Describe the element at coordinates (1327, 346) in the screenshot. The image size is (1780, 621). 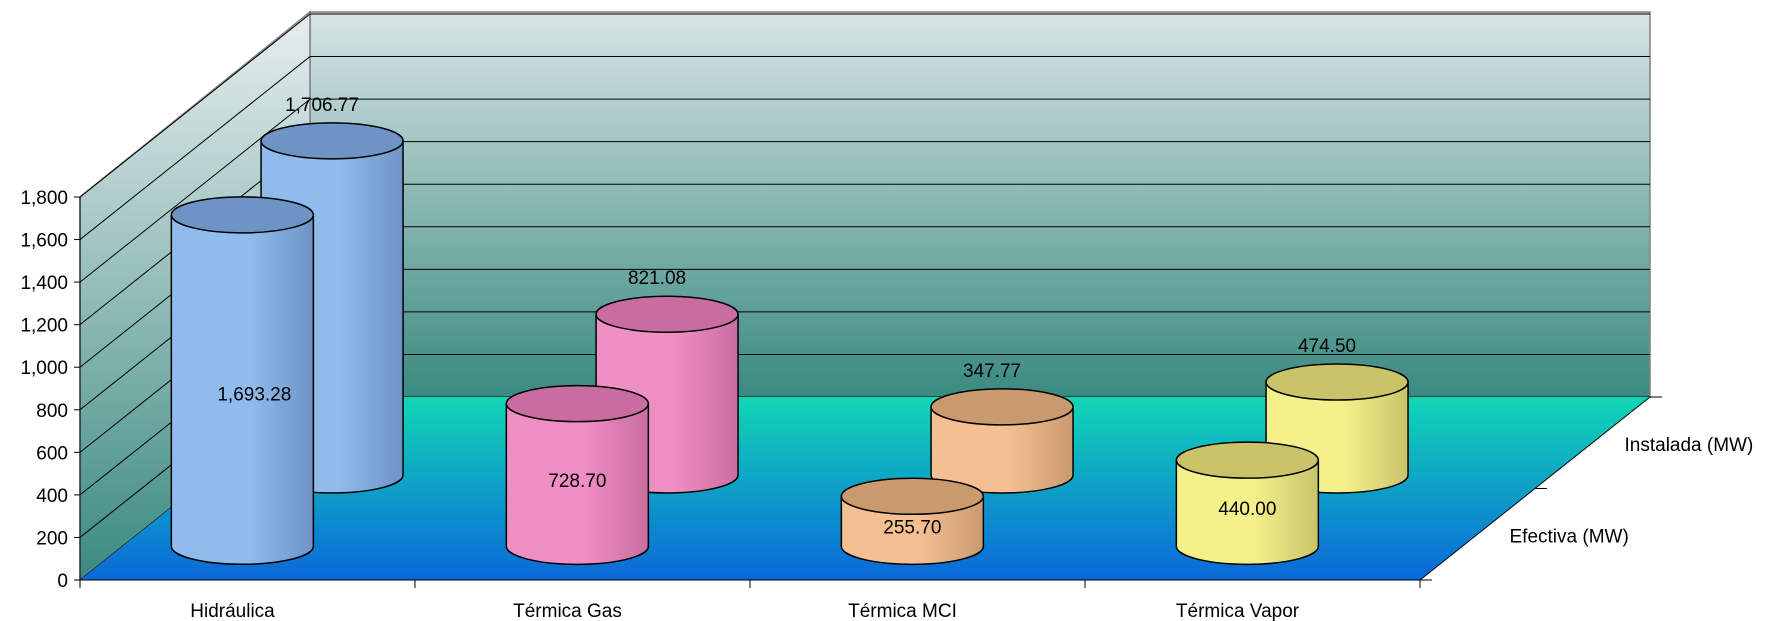
I see `data-label: 474.50` at that location.